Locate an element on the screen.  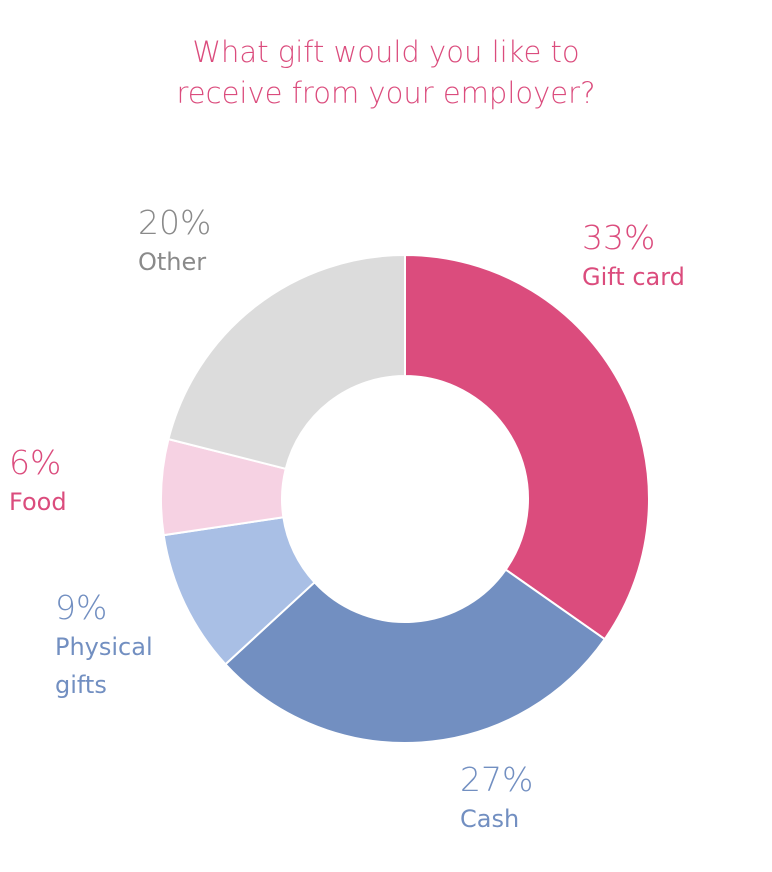
slice-category-physical-gifts-line-2: gifts is located at coordinates (81, 685).